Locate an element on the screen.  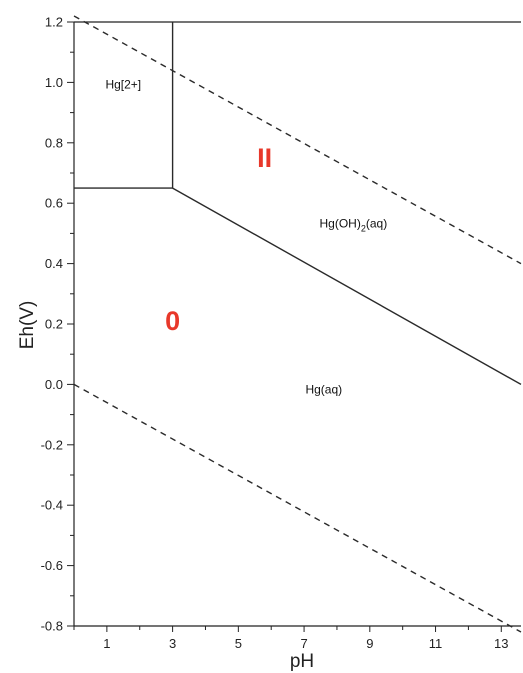
y-axis-title: Eh(V) is located at coordinates (27, 325).